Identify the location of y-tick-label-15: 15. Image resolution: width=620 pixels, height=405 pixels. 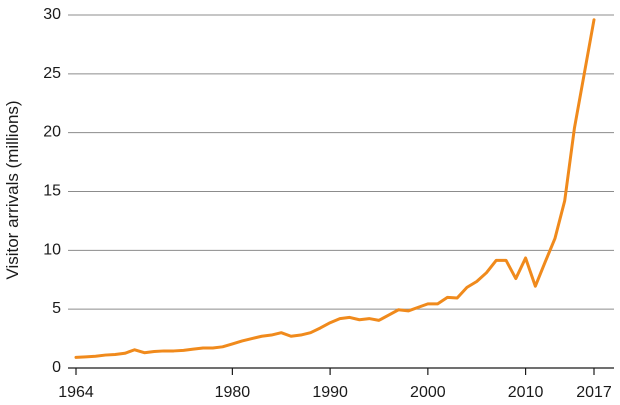
(52, 191).